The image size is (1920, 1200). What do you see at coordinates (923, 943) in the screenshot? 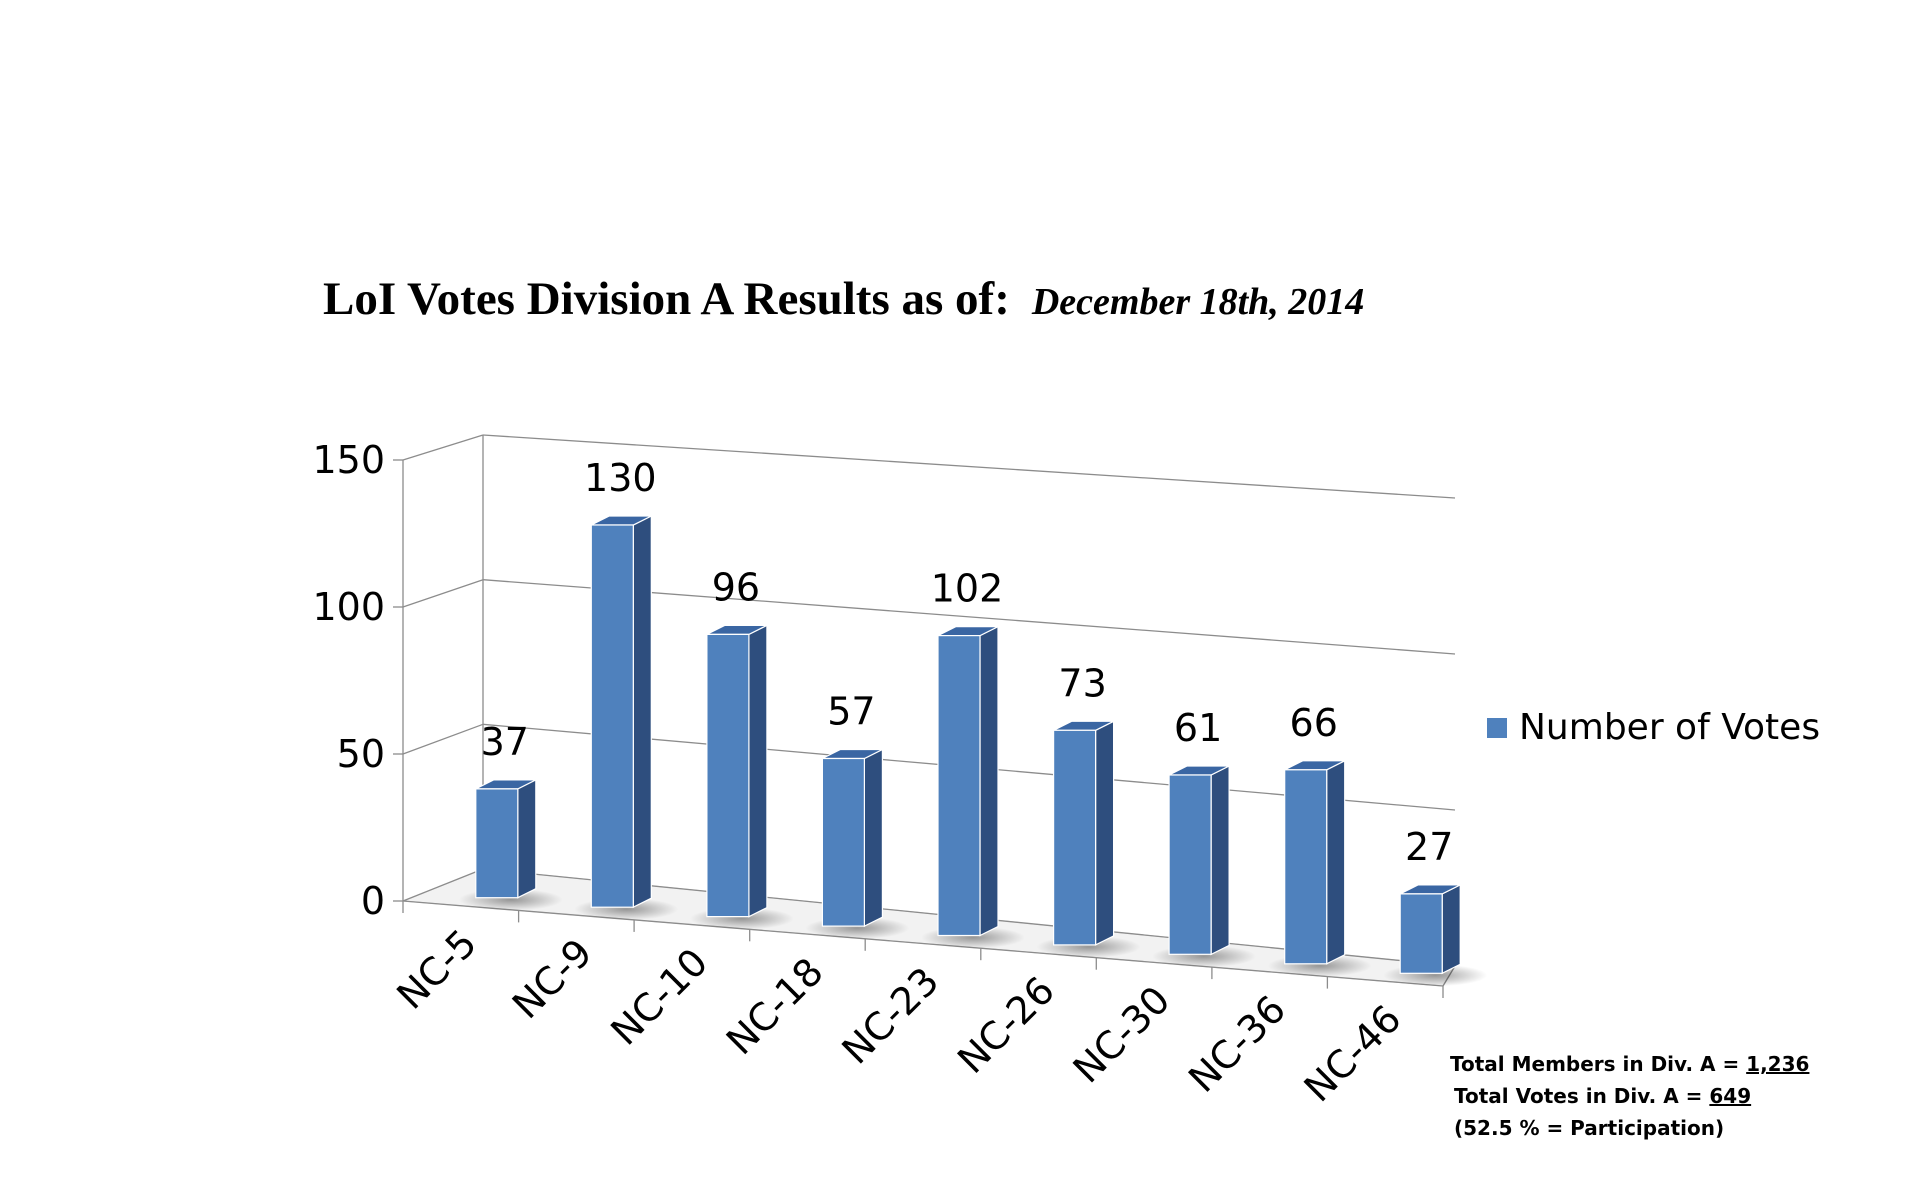
I see `x-axis-line` at bounding box center [923, 943].